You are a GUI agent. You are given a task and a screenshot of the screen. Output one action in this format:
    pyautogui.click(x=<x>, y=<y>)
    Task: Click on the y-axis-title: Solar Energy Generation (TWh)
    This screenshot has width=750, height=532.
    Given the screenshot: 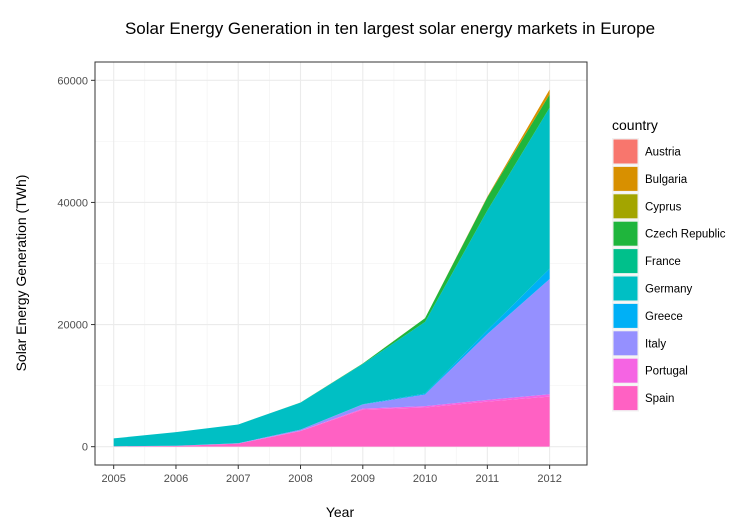 What is the action you would take?
    pyautogui.click(x=21, y=273)
    